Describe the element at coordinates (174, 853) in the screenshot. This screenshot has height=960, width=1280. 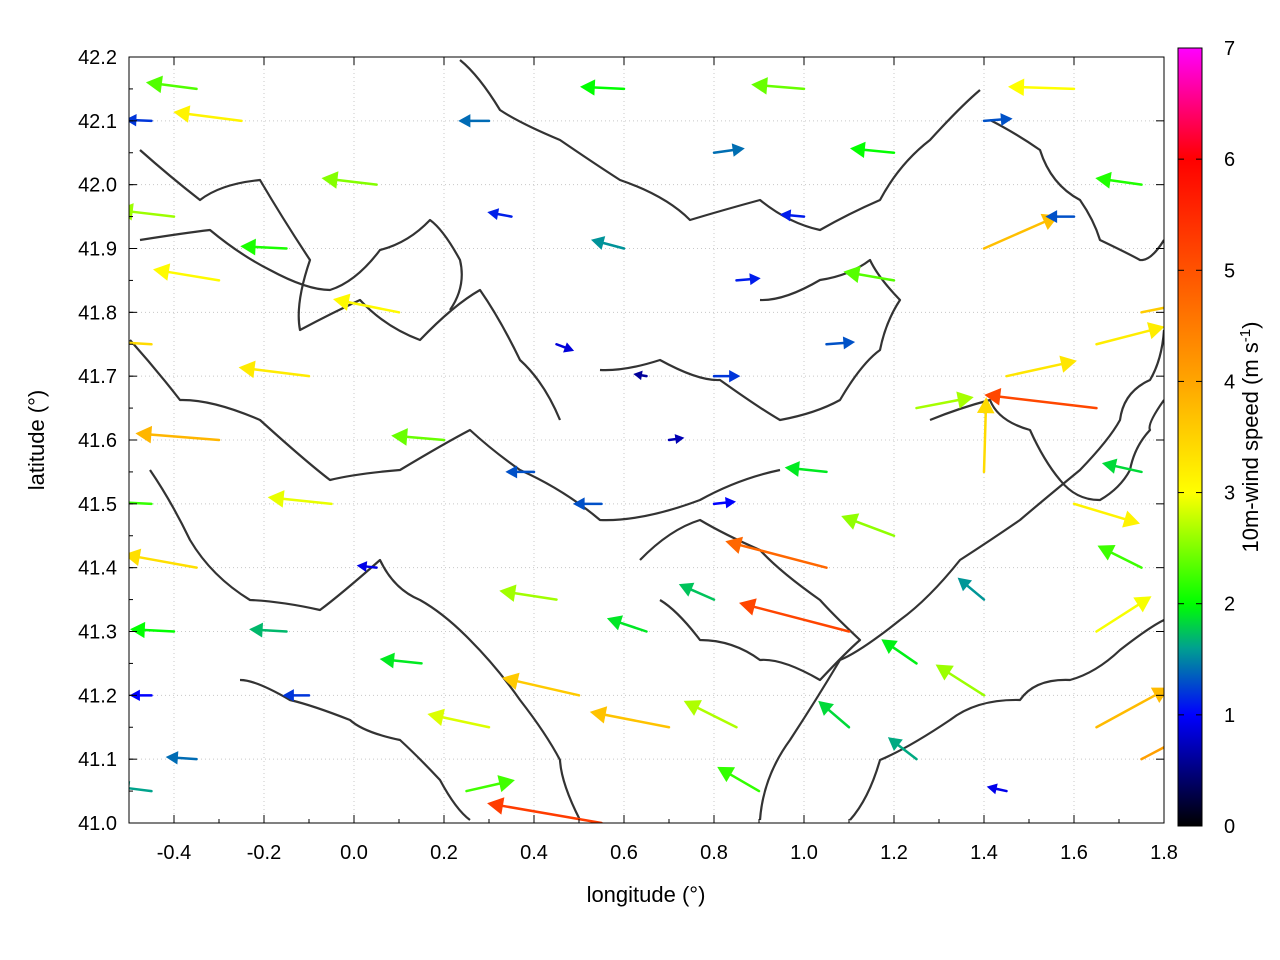
I see `x-tick-label: -0.4` at that location.